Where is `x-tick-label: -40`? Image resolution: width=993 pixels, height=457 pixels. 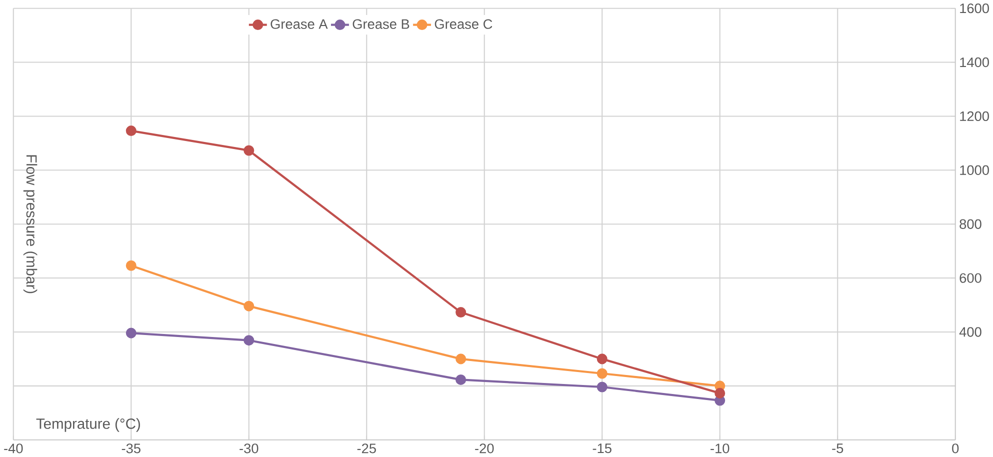
x-tick-label: -40 is located at coordinates (13, 449).